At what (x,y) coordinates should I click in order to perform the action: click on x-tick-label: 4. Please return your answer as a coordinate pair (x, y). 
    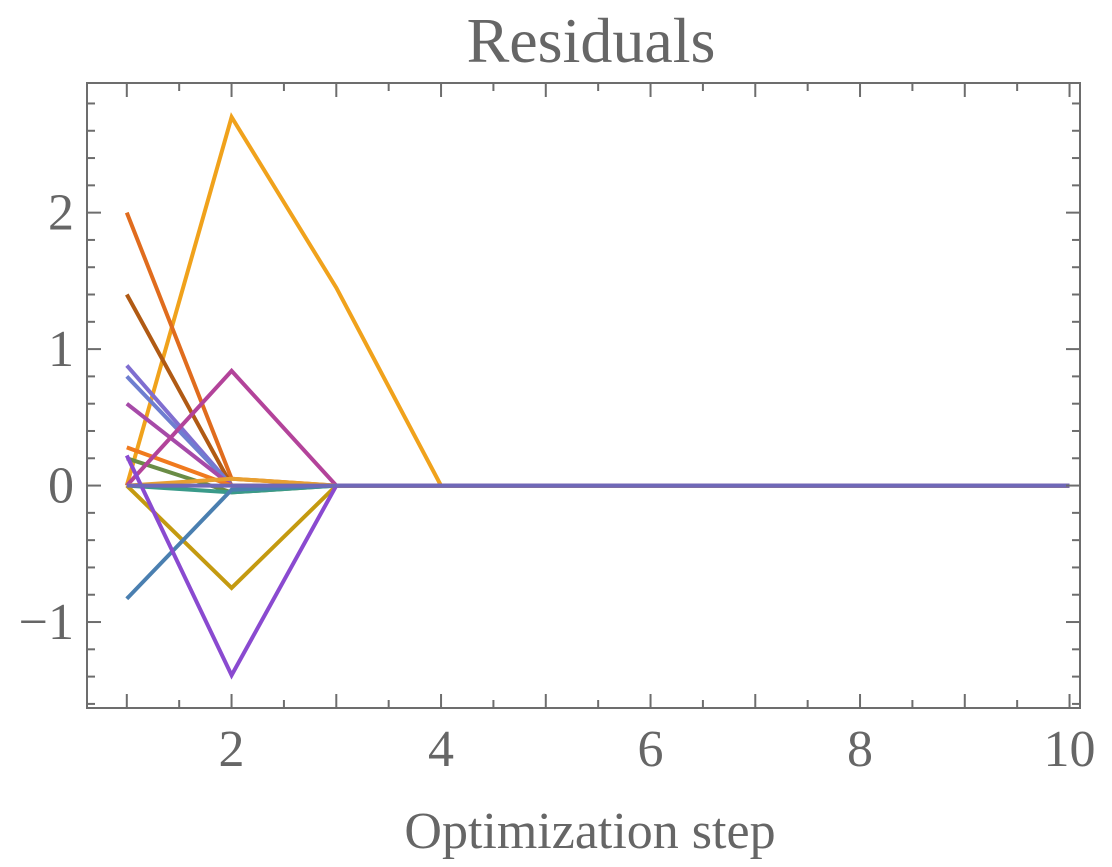
    Looking at the image, I should click on (441, 749).